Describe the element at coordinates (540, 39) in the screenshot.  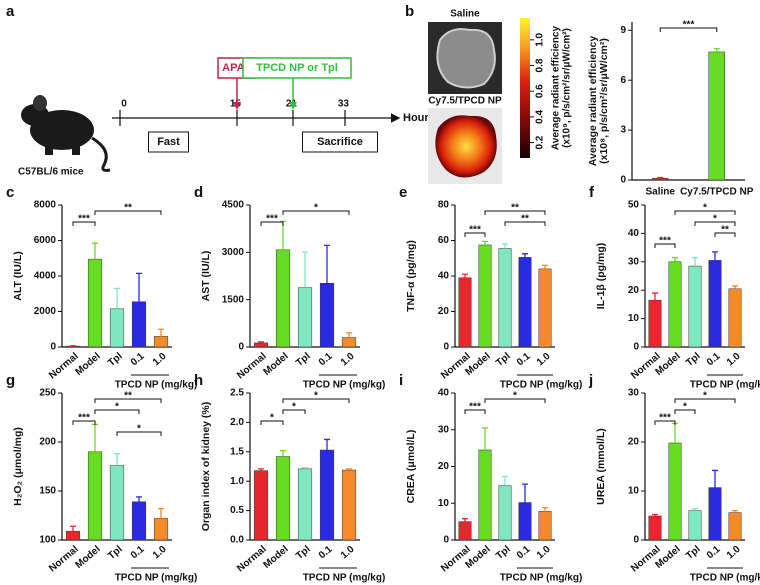
I see `colorbar-tick-label: 1.0` at that location.